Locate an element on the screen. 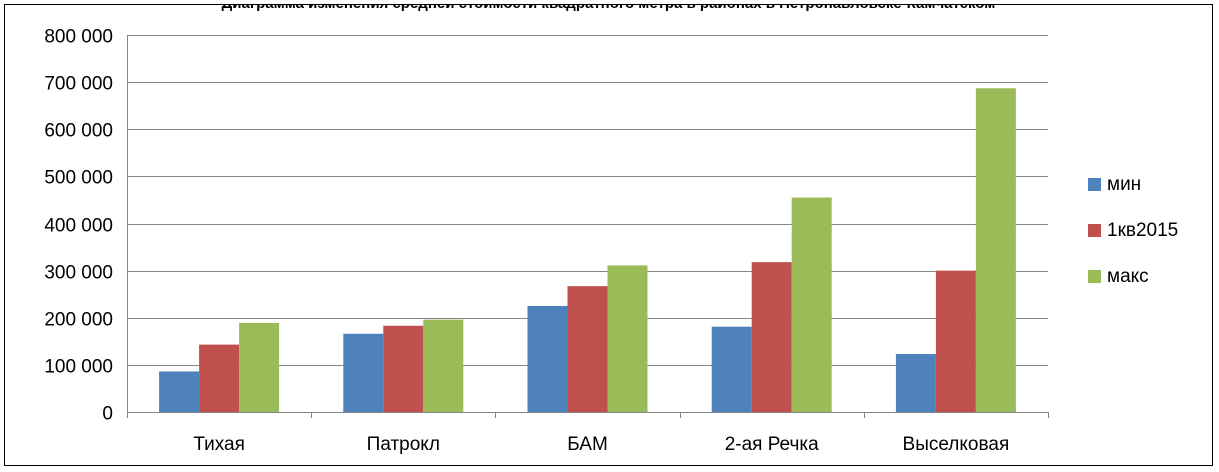 The height and width of the screenshot is (472, 1219). legend-label: 1кв2015 is located at coordinates (1142, 230).